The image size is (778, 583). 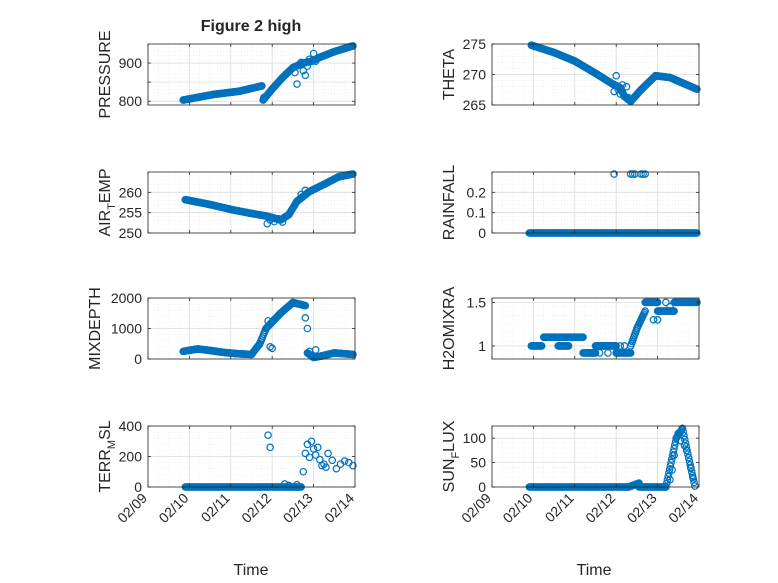 I want to click on y-tick-label: 50, so click(x=478, y=463).